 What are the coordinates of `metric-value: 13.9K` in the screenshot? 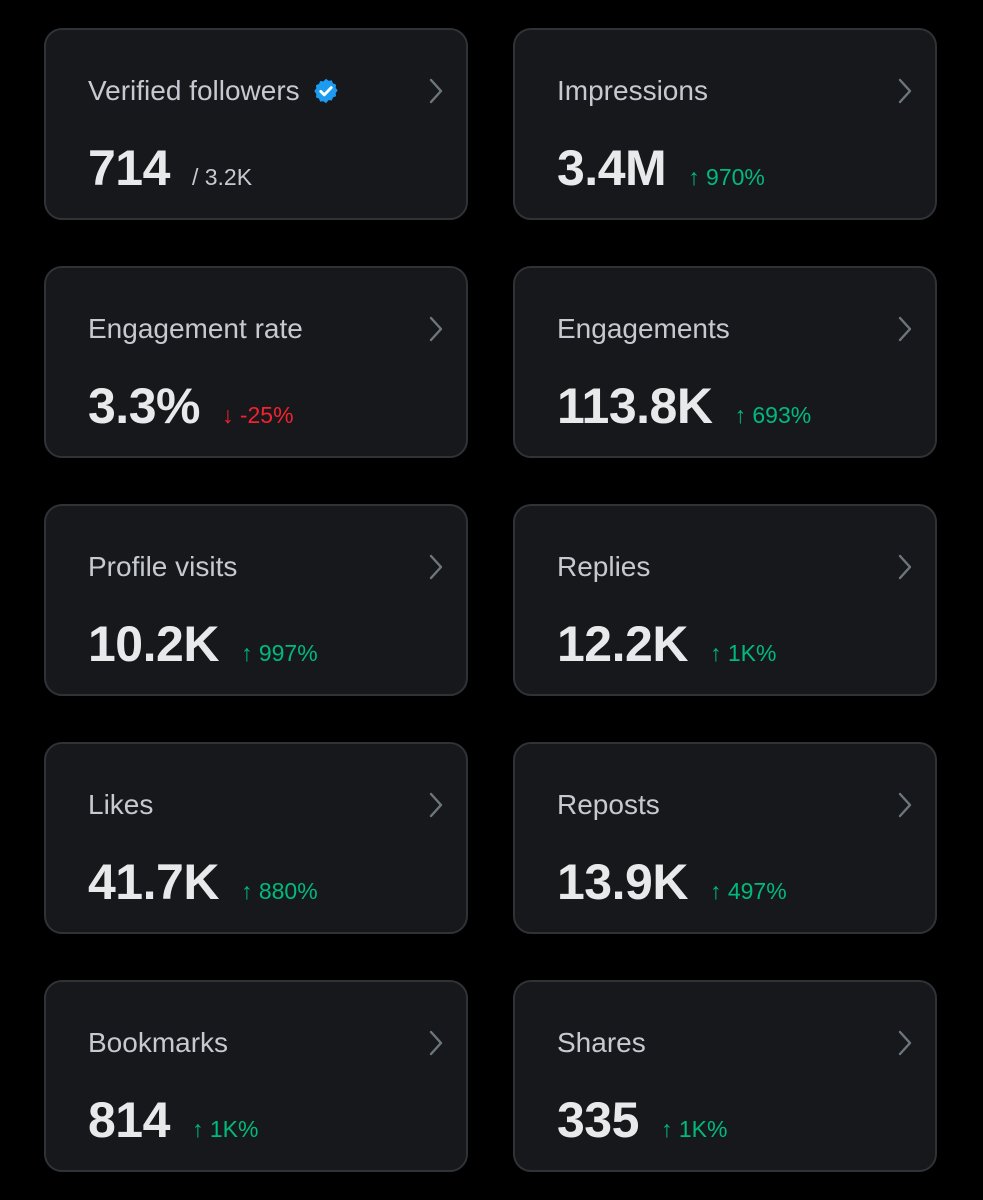 It's located at (622, 882).